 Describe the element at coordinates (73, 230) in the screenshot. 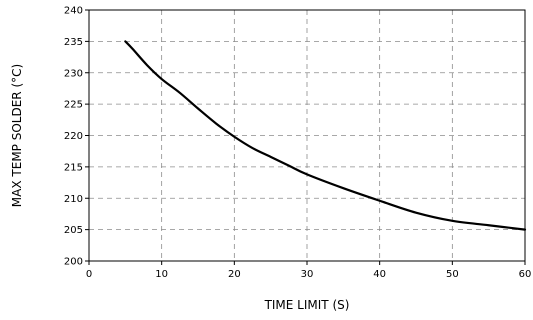

I see `y-tick-label: 205` at that location.